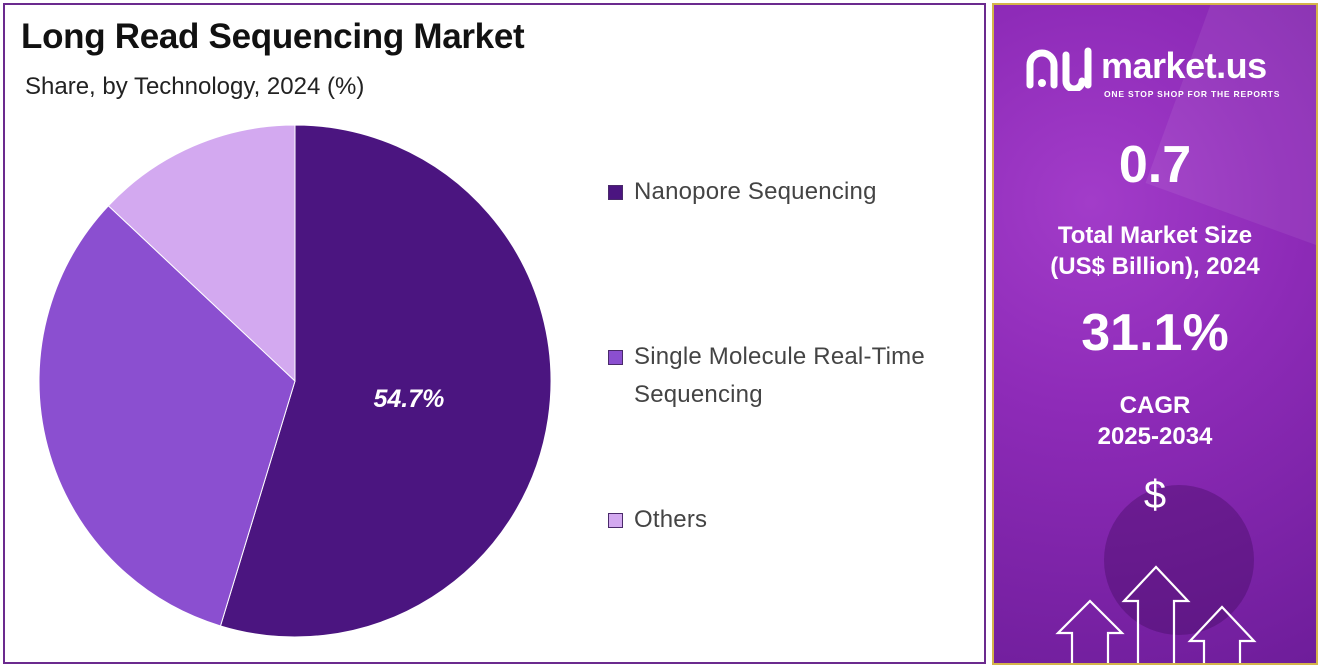 This screenshot has height=671, width=1320. I want to click on data-label: 54.7%, so click(409, 399).